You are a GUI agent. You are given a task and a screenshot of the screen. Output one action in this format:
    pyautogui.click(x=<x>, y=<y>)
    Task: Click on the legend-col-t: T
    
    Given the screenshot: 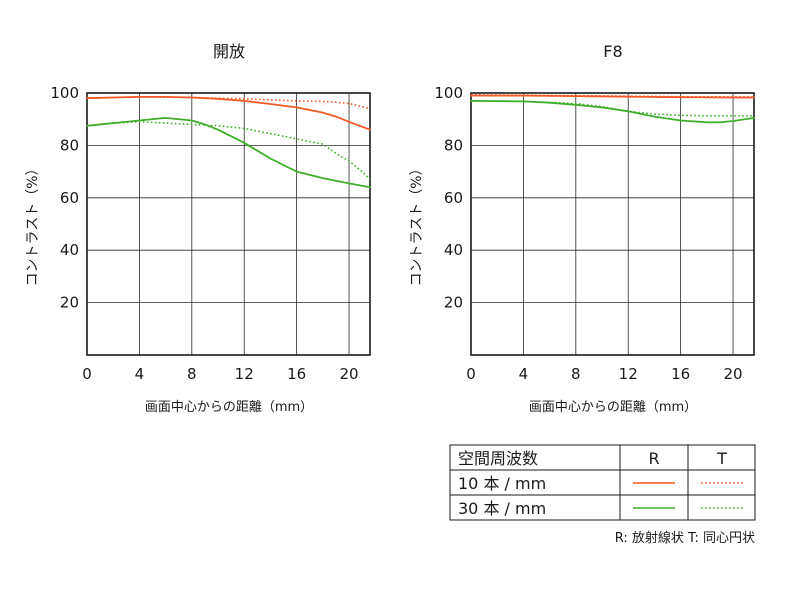 What is the action you would take?
    pyautogui.click(x=721, y=458)
    